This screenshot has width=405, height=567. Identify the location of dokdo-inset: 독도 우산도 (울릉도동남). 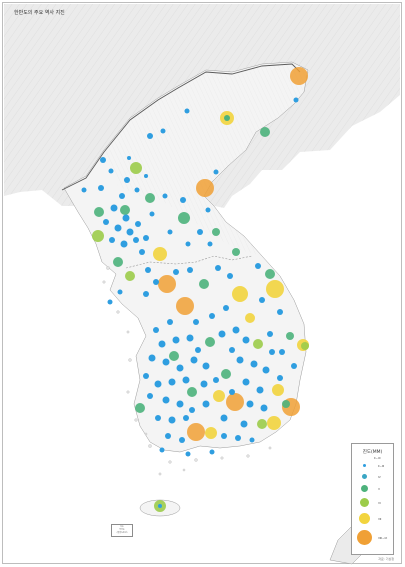
(122, 530).